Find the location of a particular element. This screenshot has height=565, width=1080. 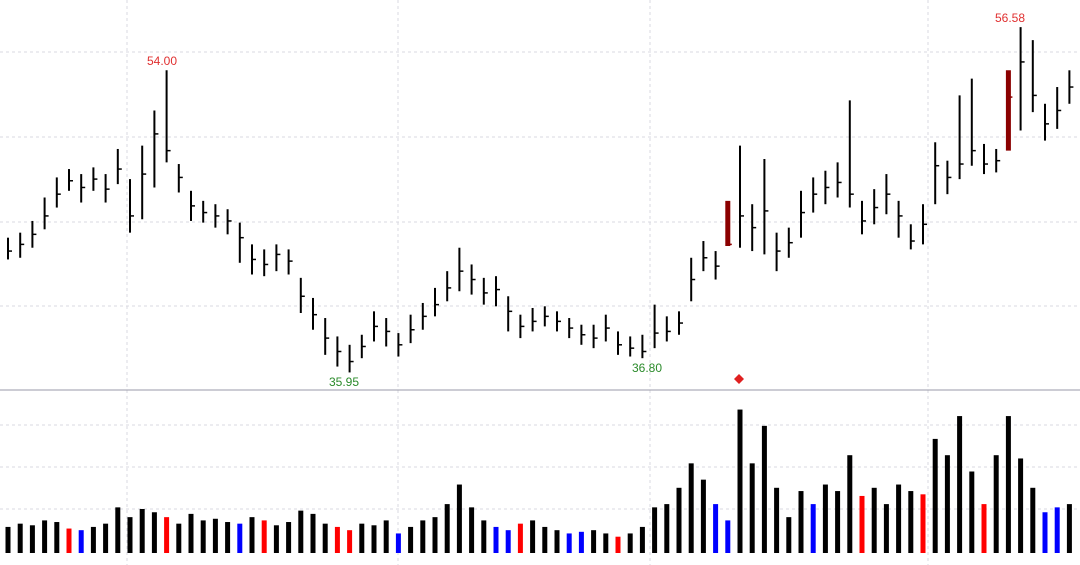

signal-marker is located at coordinates (739, 379).